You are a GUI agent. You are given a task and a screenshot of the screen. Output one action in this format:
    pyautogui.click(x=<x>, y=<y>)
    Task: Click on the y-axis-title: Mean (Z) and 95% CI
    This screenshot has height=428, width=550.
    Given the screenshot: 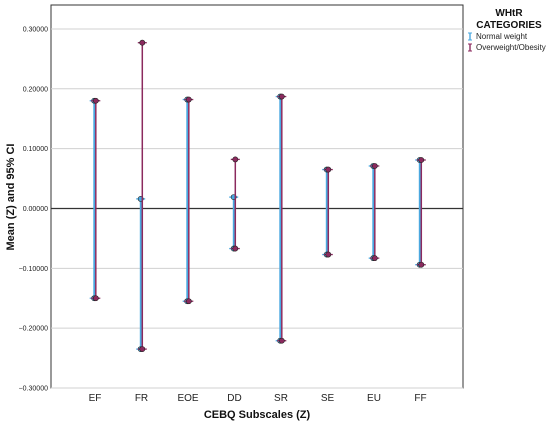 What is the action you would take?
    pyautogui.click(x=11, y=197)
    